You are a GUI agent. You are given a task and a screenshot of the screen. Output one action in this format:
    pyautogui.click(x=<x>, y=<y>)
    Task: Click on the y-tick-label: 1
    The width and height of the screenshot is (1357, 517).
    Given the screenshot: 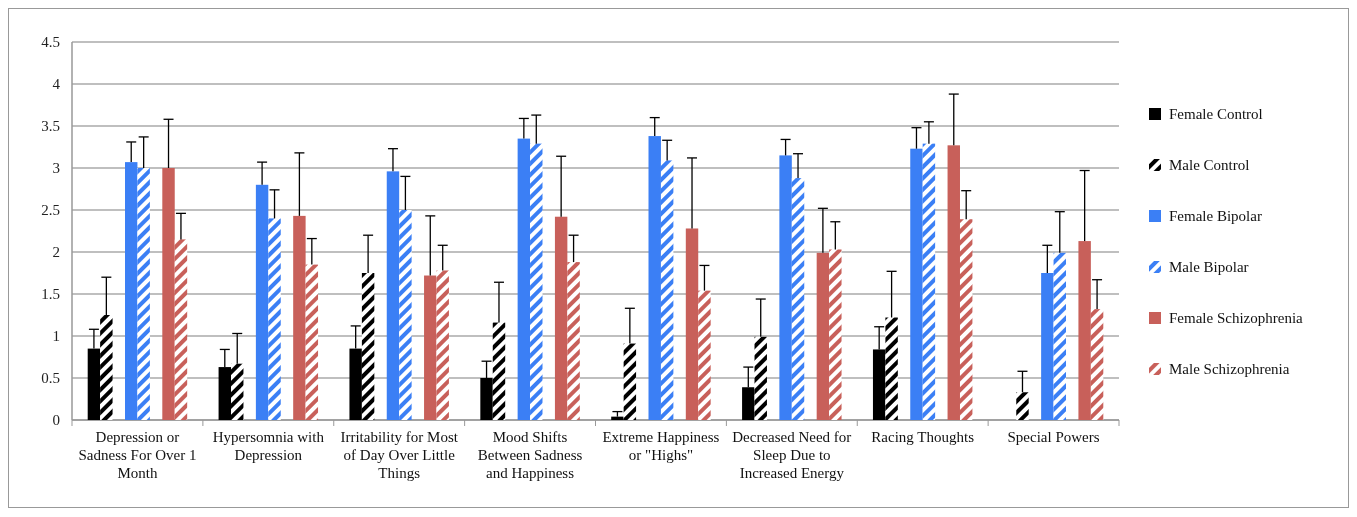 What is the action you would take?
    pyautogui.click(x=56, y=336)
    